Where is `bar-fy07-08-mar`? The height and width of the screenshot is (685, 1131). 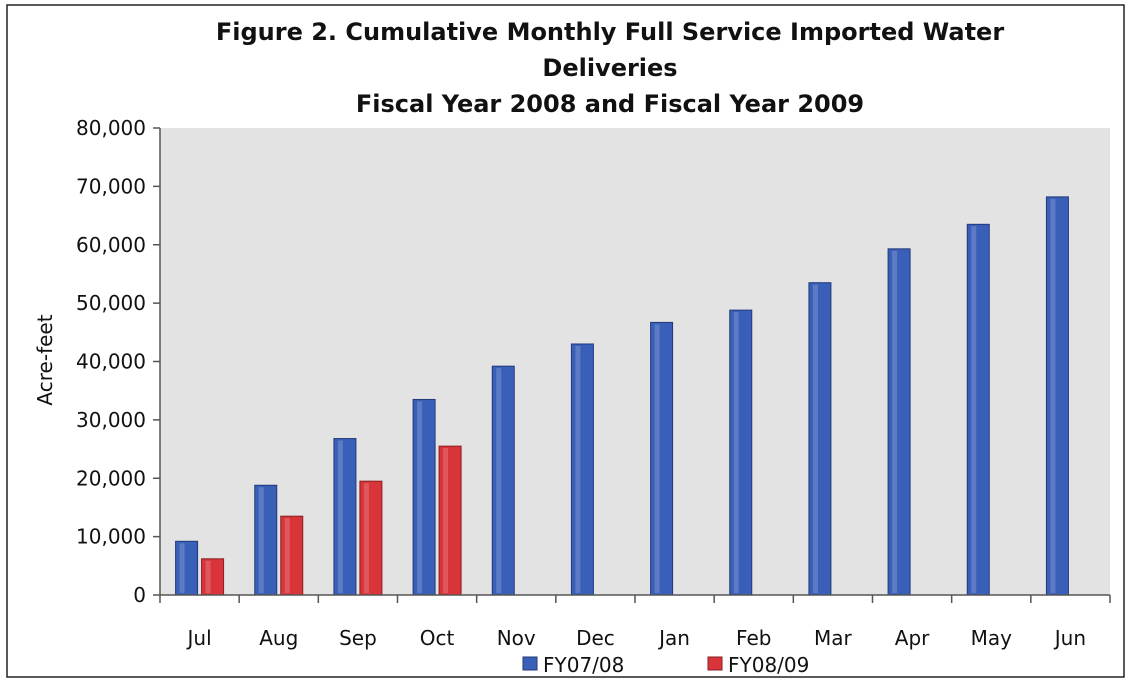
bar-fy07-08-mar is located at coordinates (820, 439).